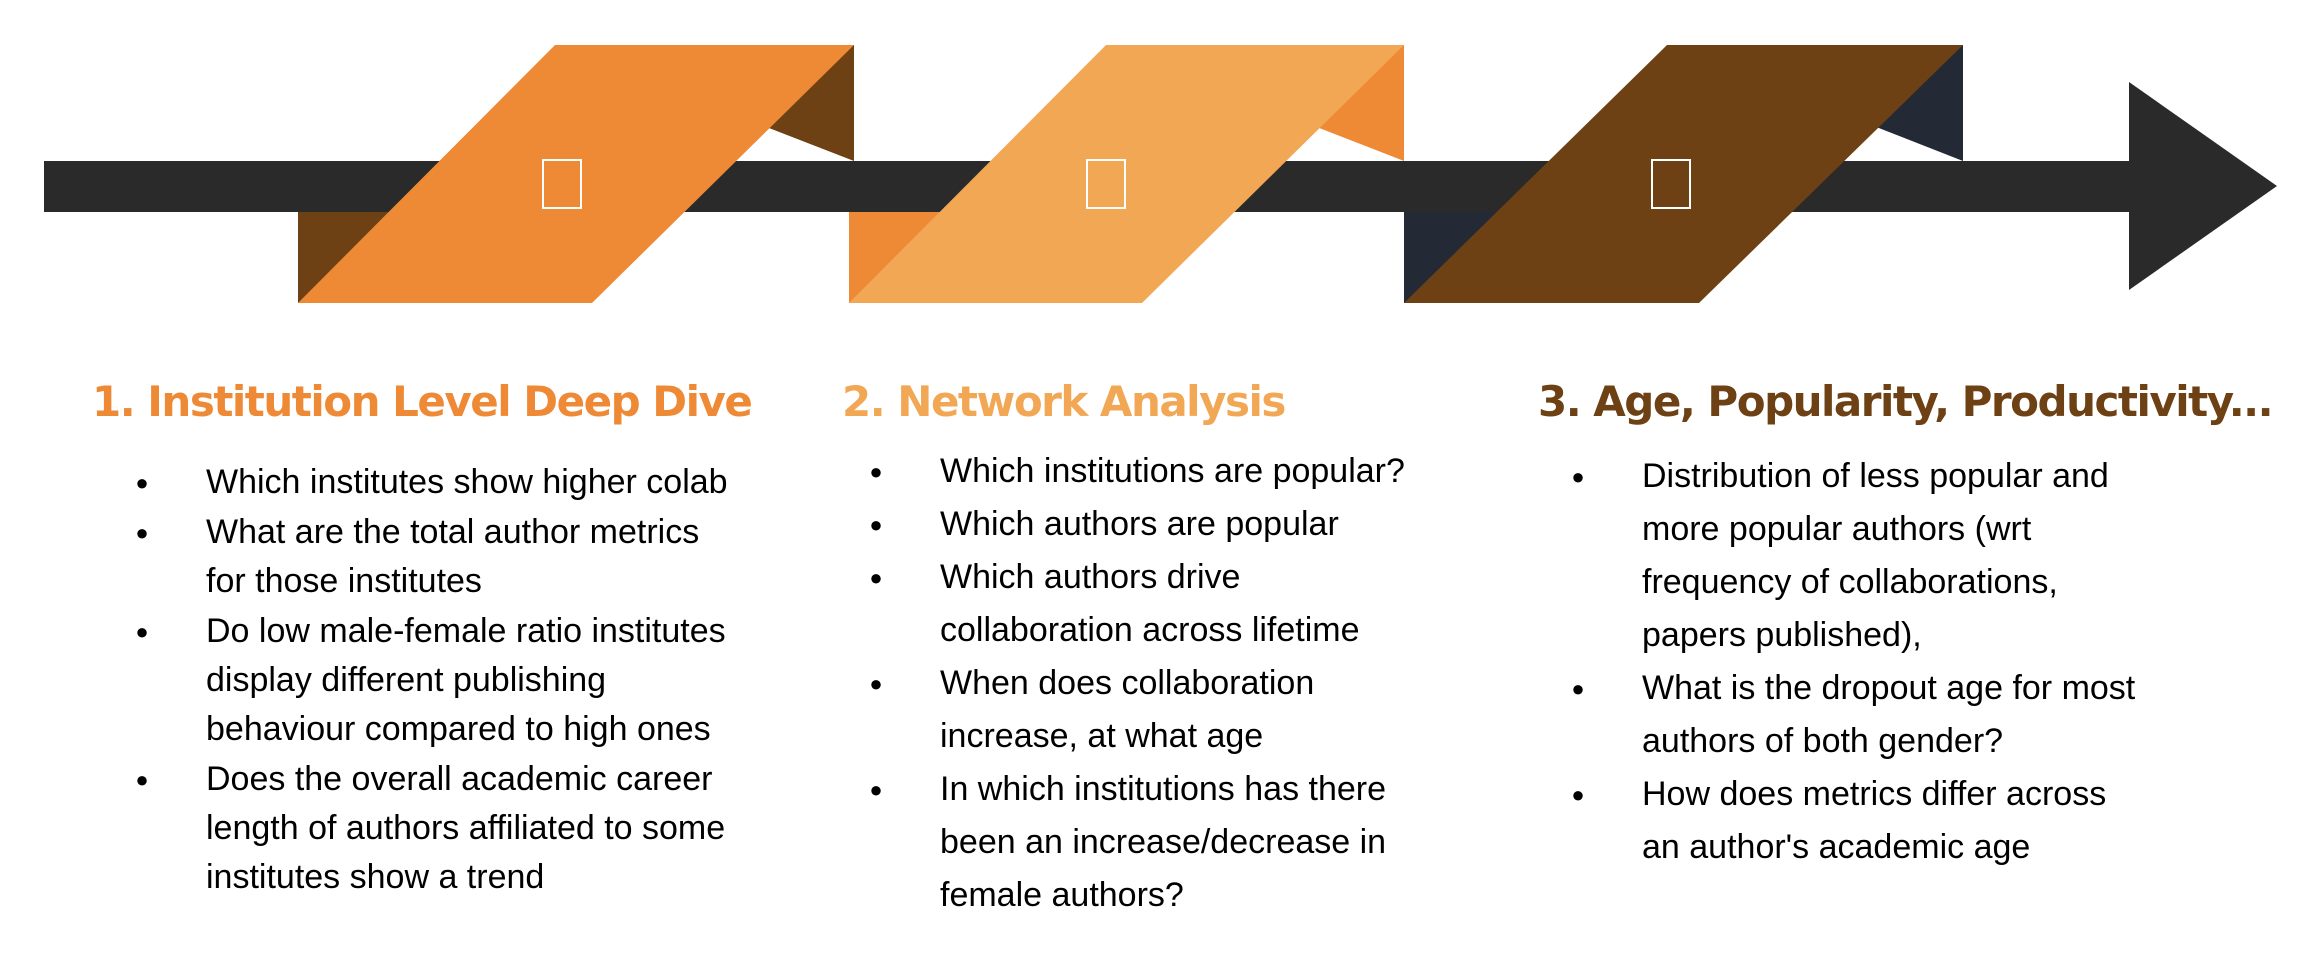 Image resolution: width=2322 pixels, height=966 pixels. I want to click on bullet-text-line: female authors?, so click(1062, 895).